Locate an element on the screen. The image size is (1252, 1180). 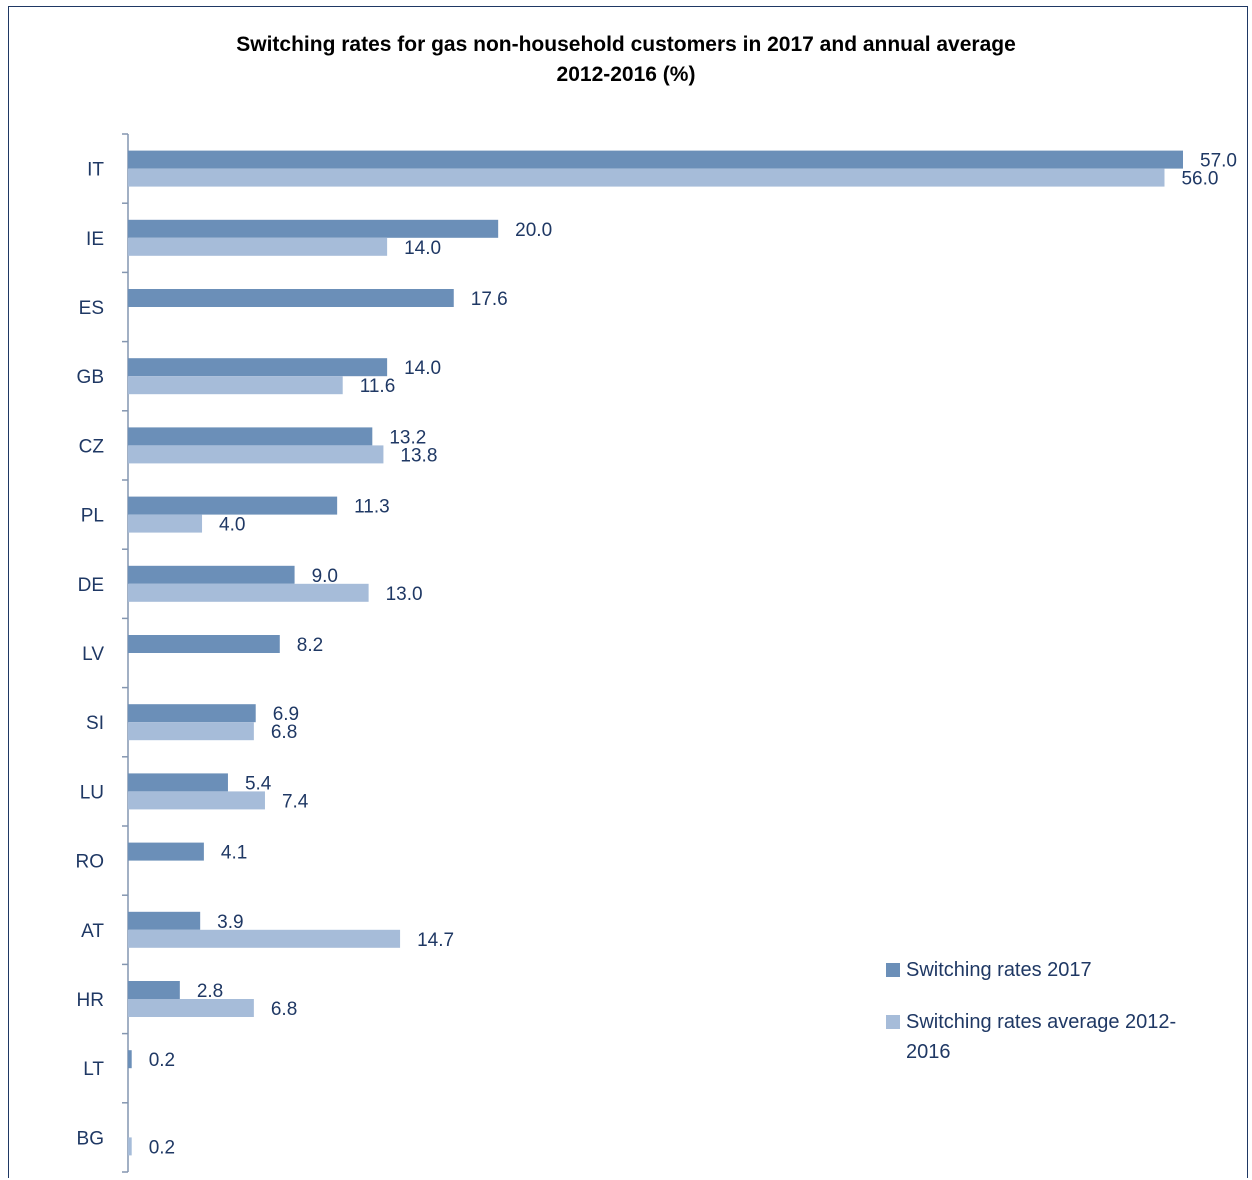
data-label-average-pl: 4.0 is located at coordinates (232, 525).